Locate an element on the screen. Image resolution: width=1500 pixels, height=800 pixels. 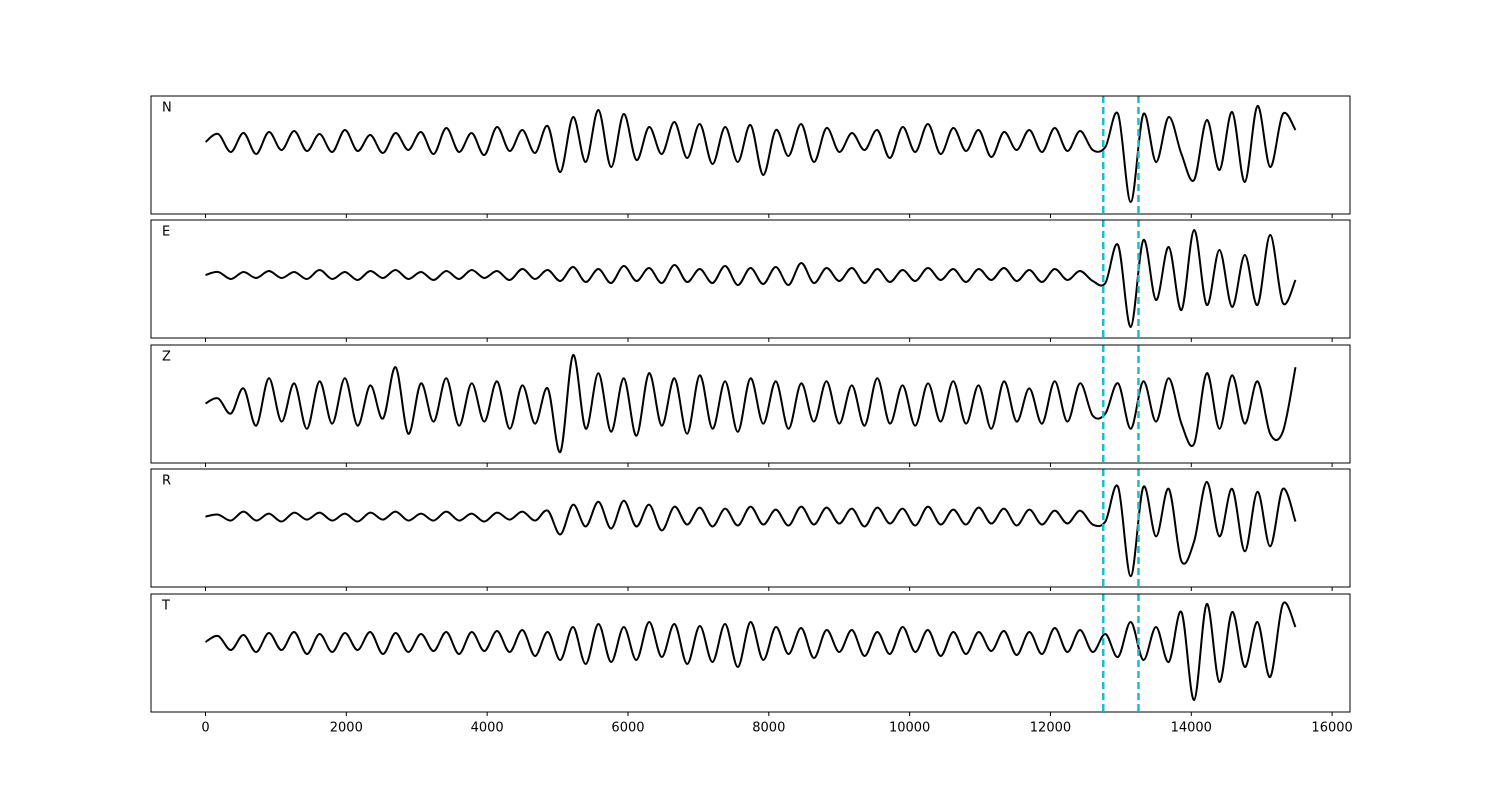
x-tick-label: 14000 is located at coordinates (1191, 728).